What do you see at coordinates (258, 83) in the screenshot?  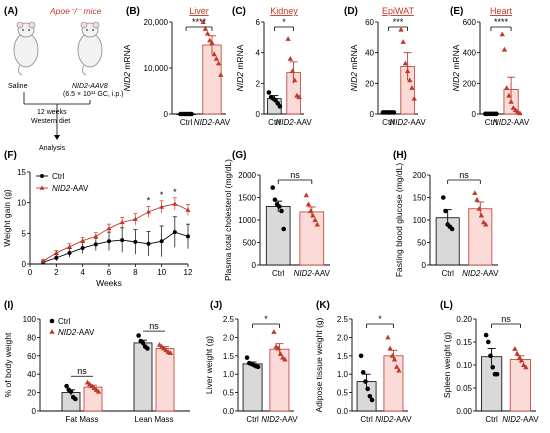 I see `y-tick-label: 2` at bounding box center [258, 83].